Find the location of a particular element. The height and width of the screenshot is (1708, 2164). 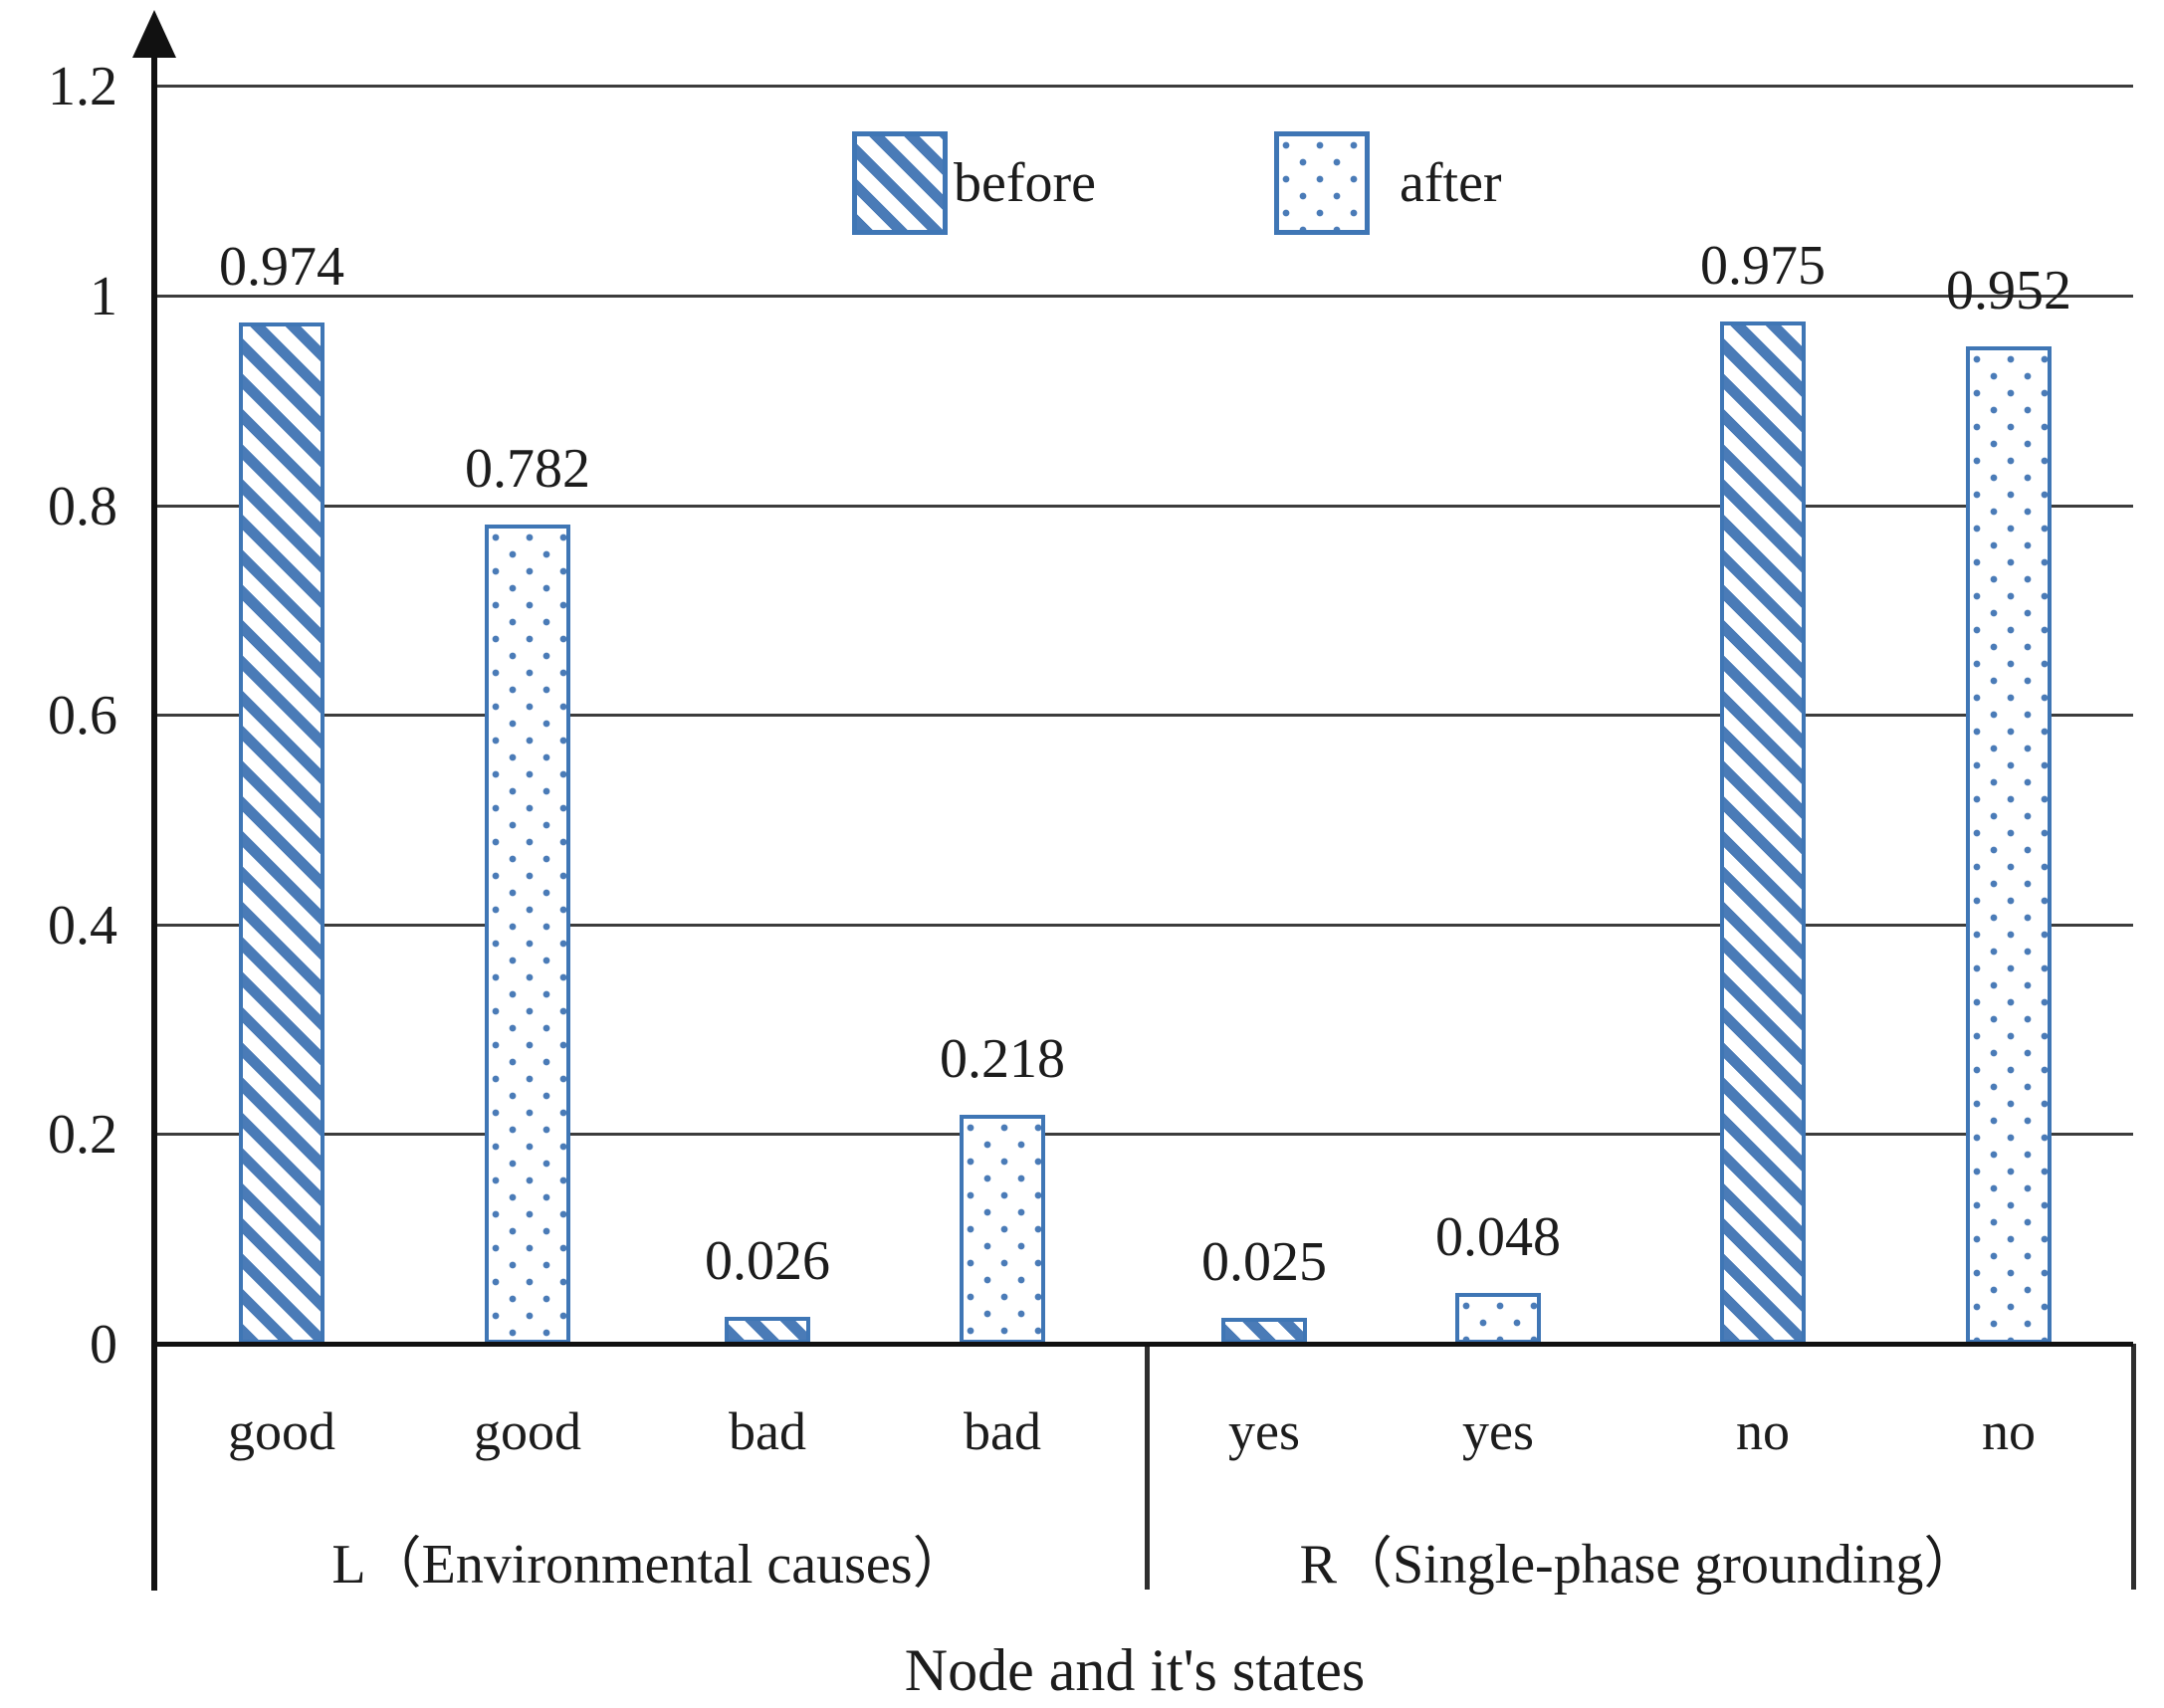

bar-no-before is located at coordinates (1763, 832).